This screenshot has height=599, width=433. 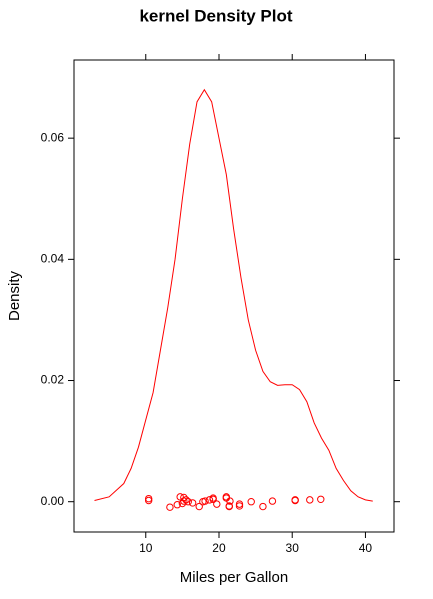 What do you see at coordinates (219, 548) in the screenshot?
I see `x-tick-label: 20` at bounding box center [219, 548].